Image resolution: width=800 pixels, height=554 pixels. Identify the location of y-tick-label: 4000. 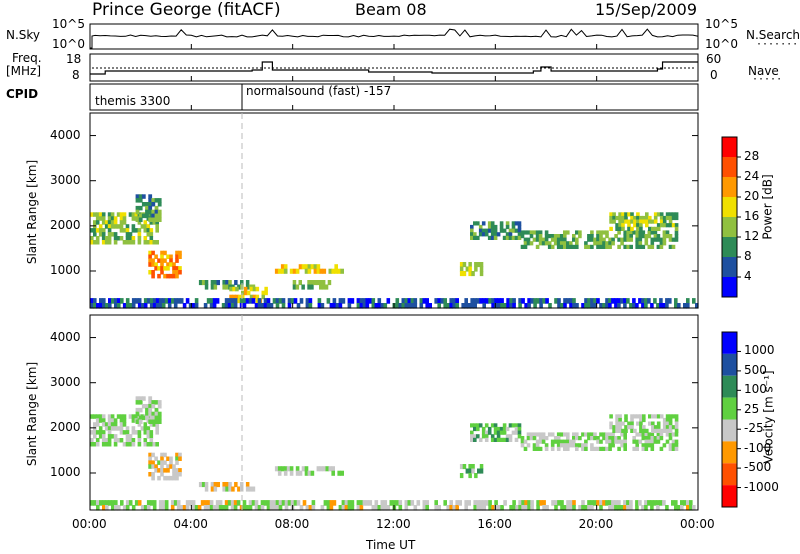
(65, 134).